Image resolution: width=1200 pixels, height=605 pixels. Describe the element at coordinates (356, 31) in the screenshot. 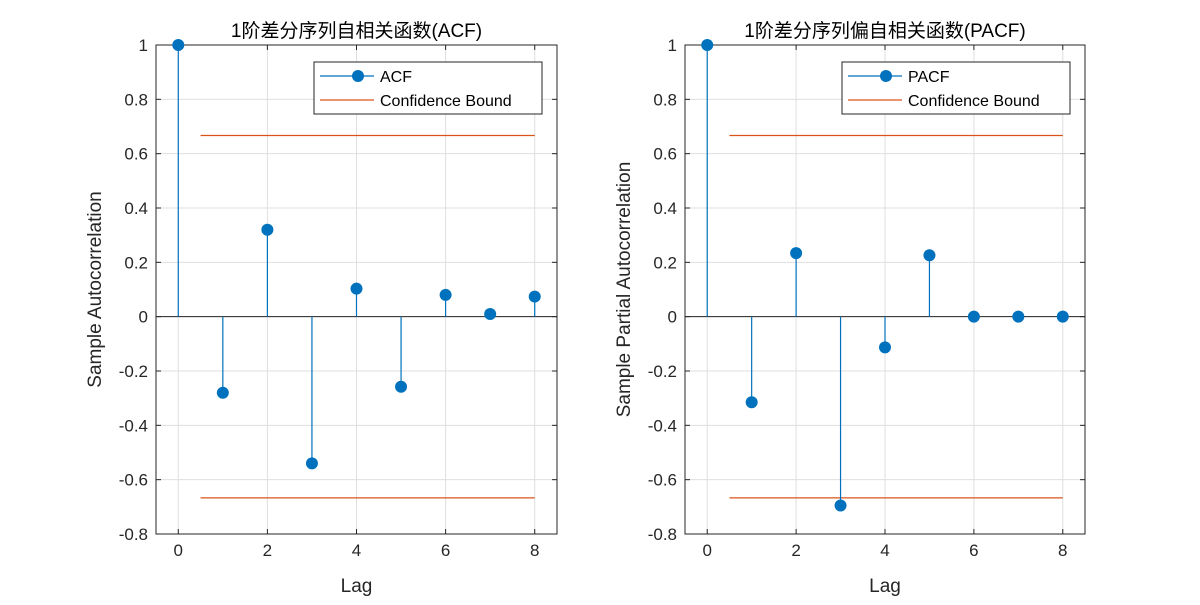

I see `chart-title: 1阶差分序列自相关函数(ACF)` at that location.